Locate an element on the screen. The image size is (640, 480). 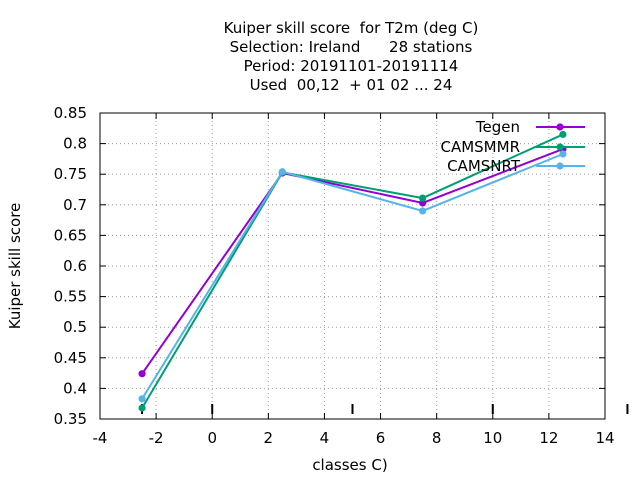
x-tick-label: 0 is located at coordinates (212, 438).